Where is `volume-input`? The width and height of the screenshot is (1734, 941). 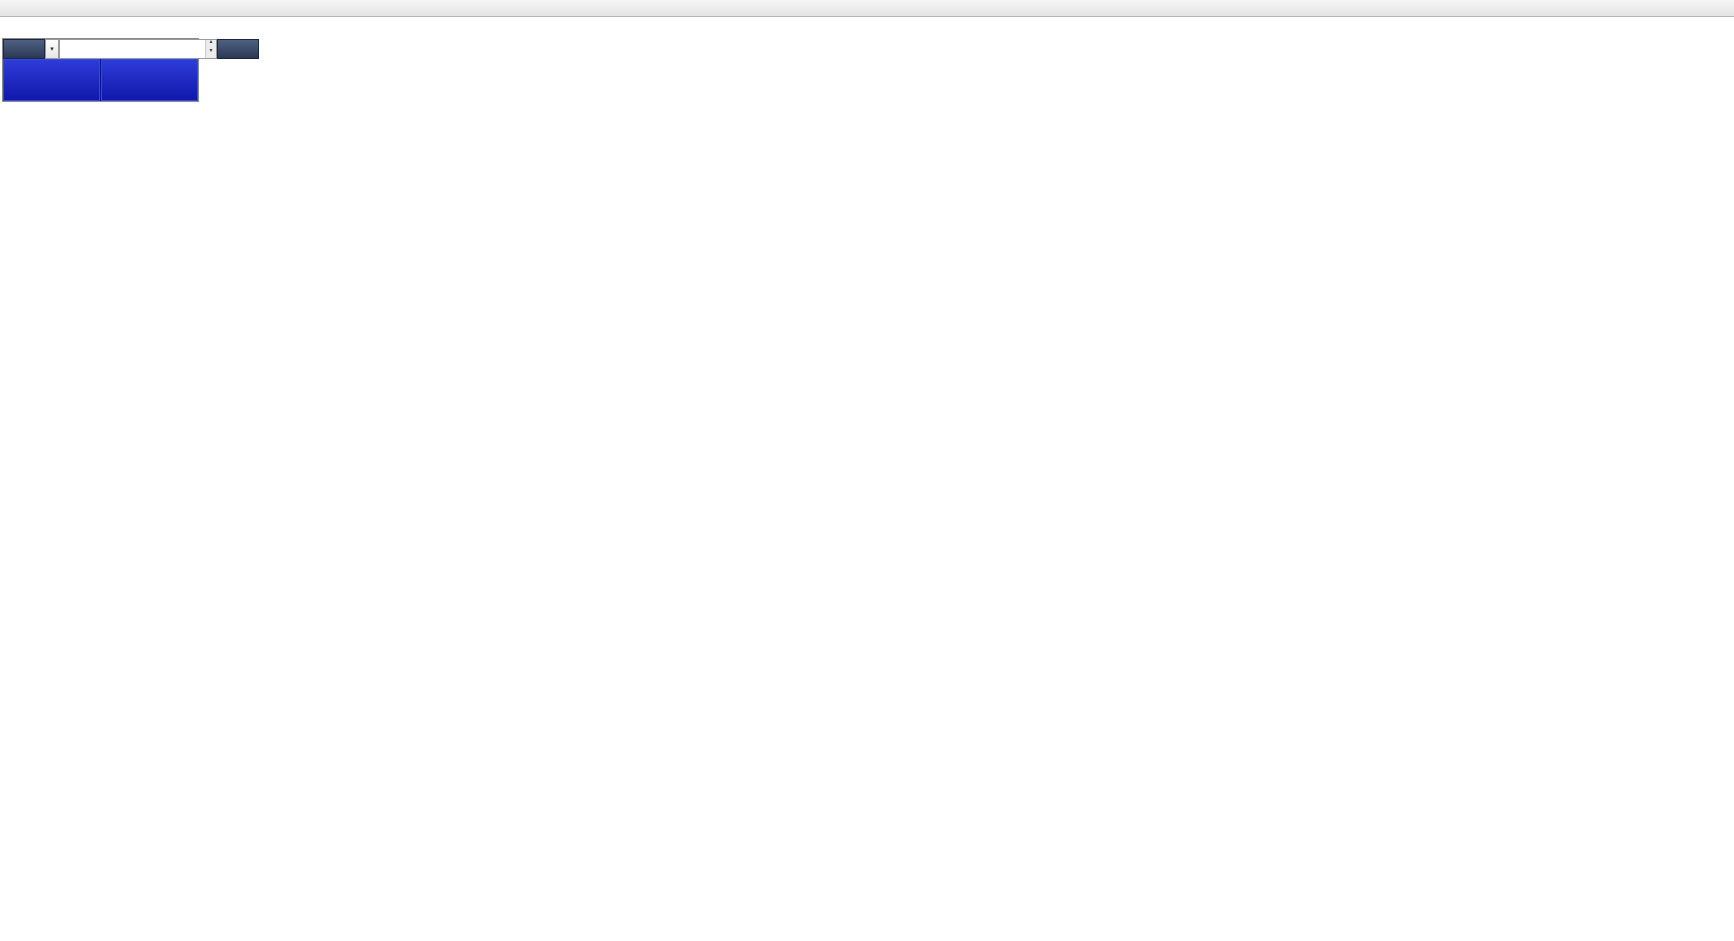
volume-input is located at coordinates (132, 49).